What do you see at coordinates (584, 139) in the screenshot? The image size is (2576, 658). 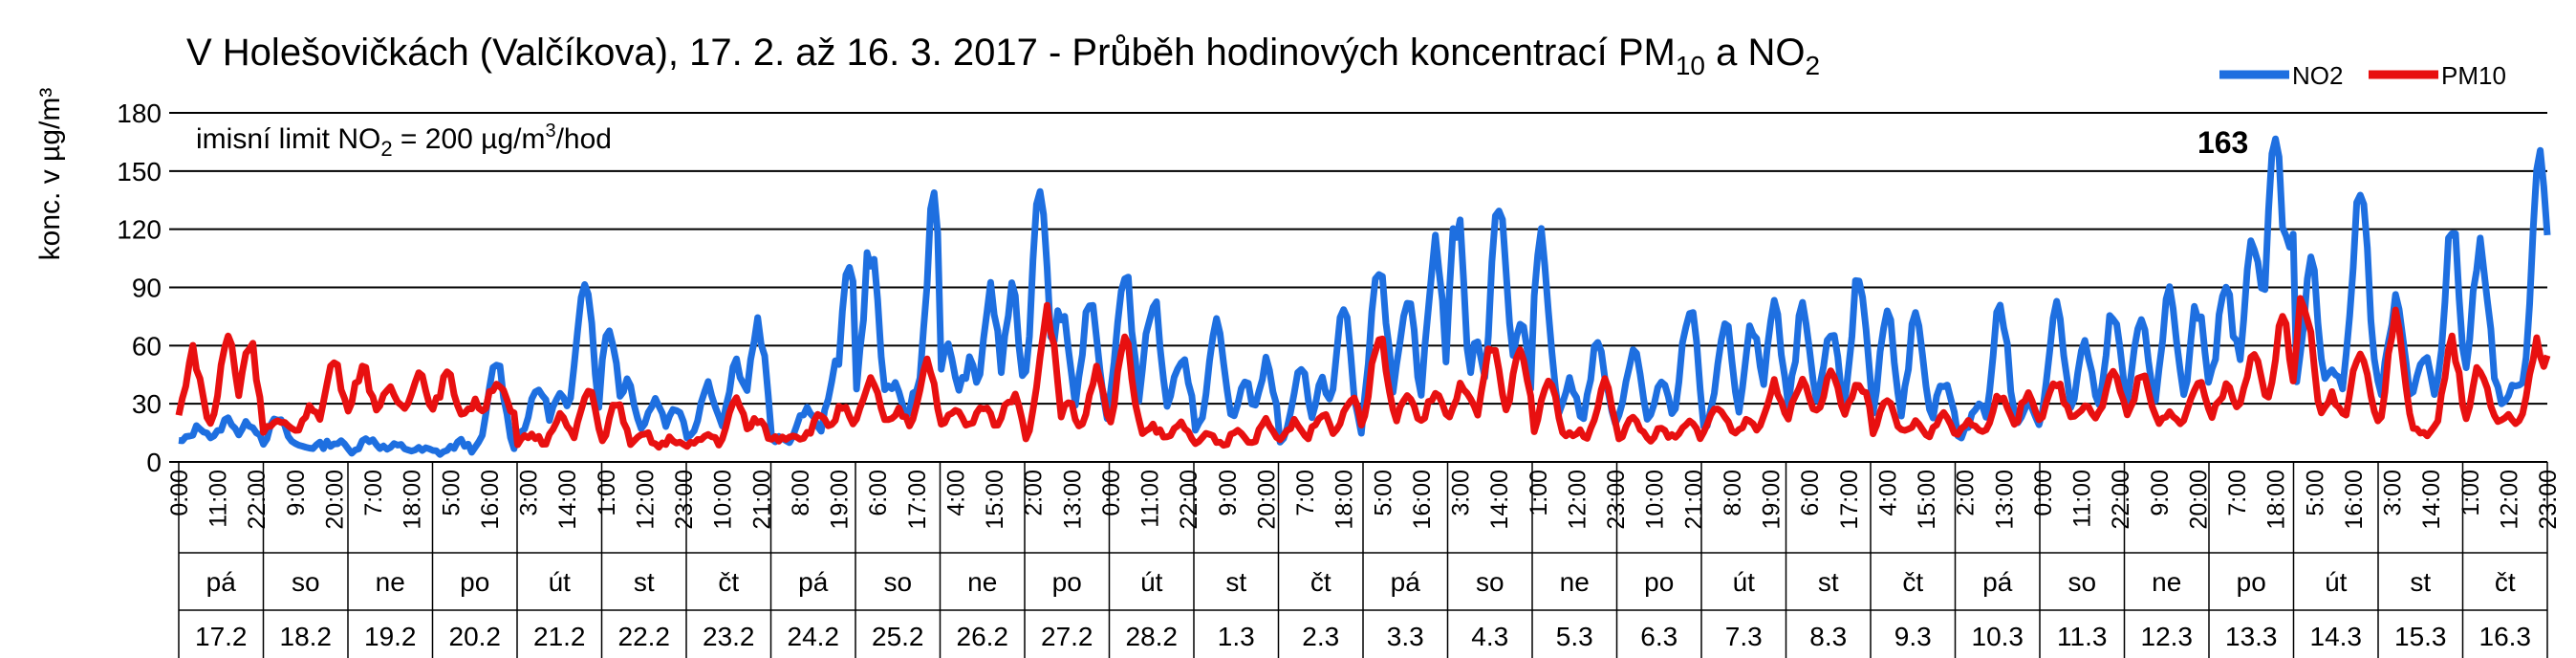 I see `limit-annotation-suffix: /hod` at bounding box center [584, 139].